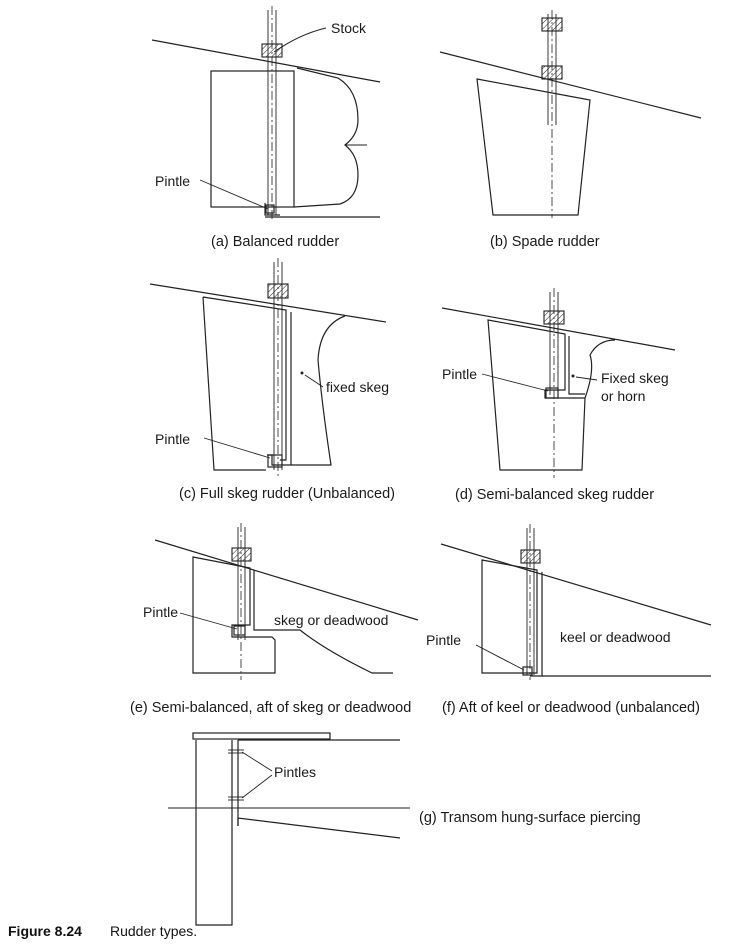  I want to click on hull-profile, so click(326, 137).